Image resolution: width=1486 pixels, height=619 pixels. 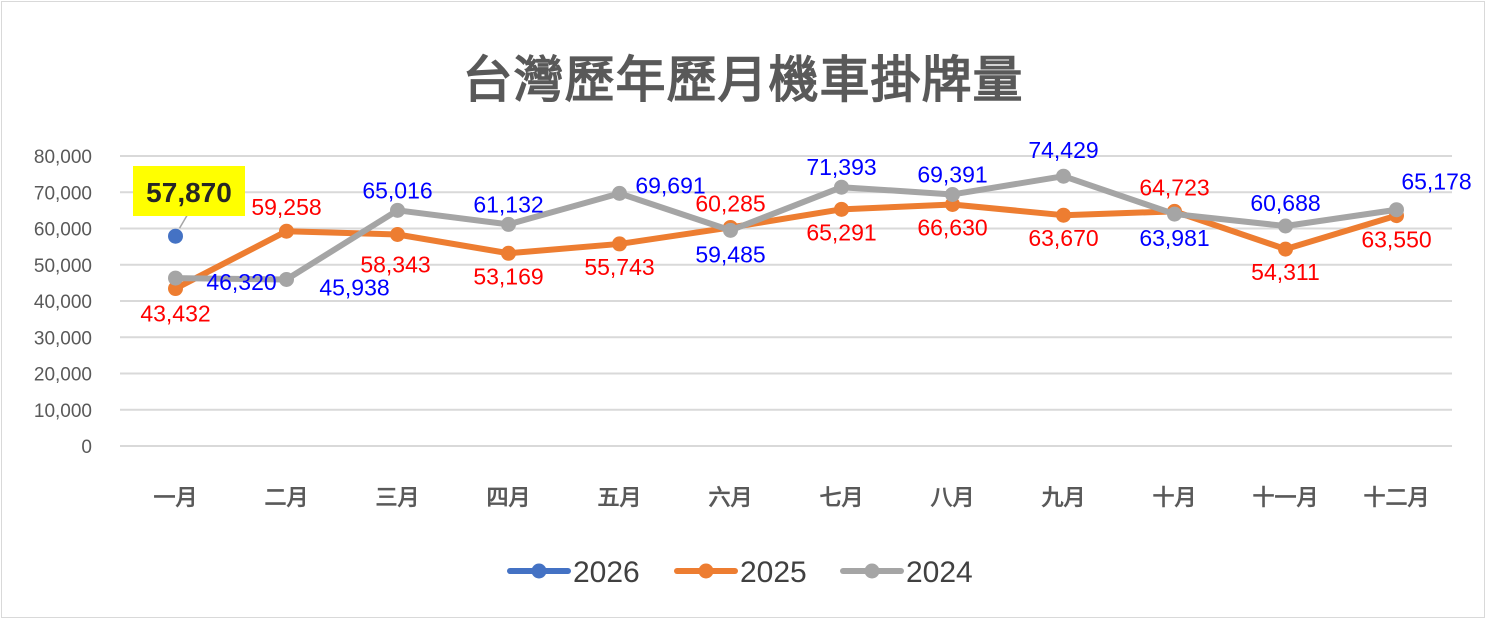 I want to click on y-tick-label: 80,000, so click(x=63, y=157).